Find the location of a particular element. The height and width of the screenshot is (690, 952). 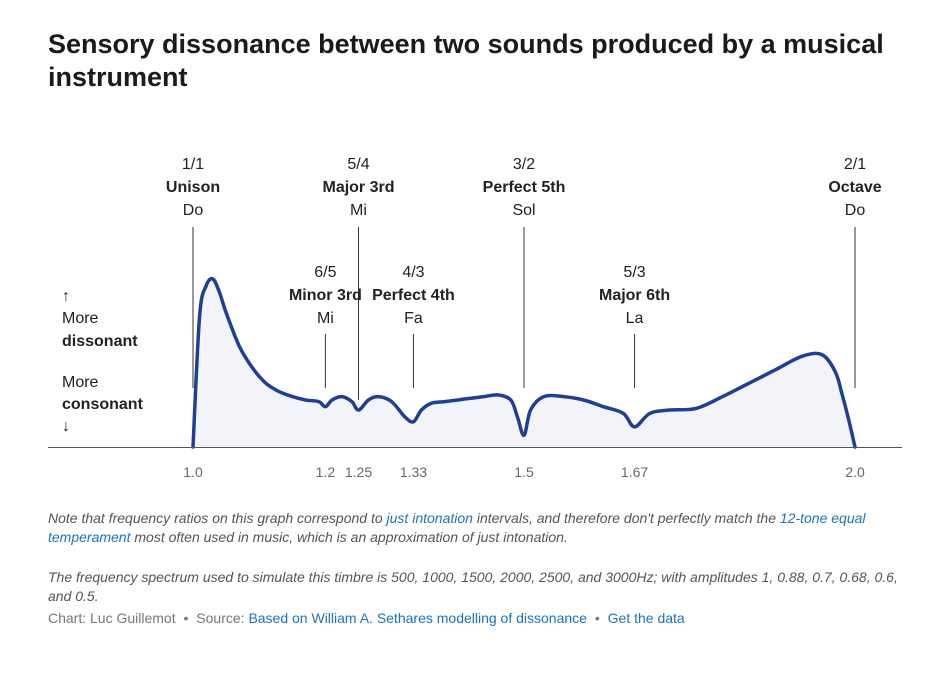

y-label-consonant: consonant is located at coordinates (103, 404).